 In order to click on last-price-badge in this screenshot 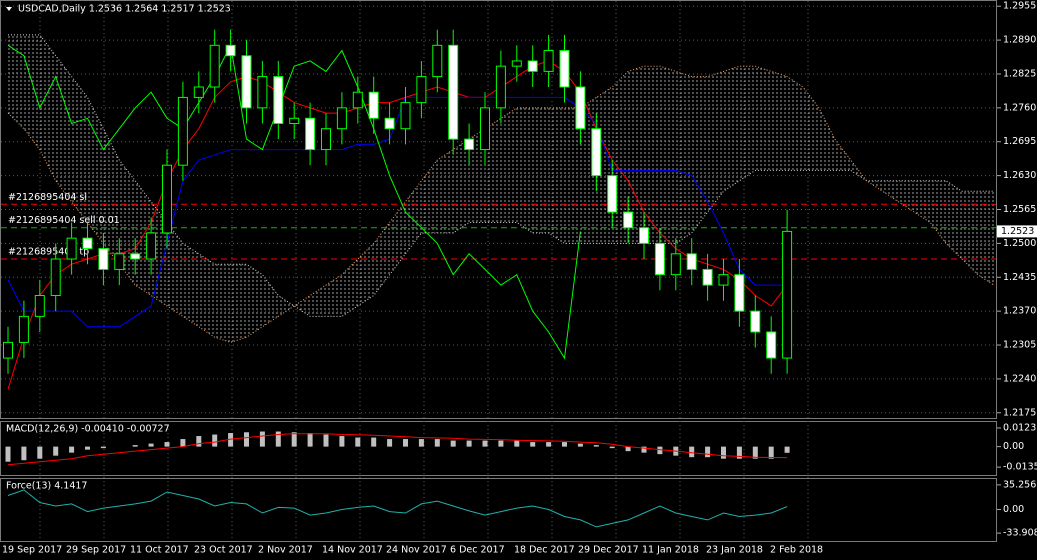, I will do `click(1017, 231)`.